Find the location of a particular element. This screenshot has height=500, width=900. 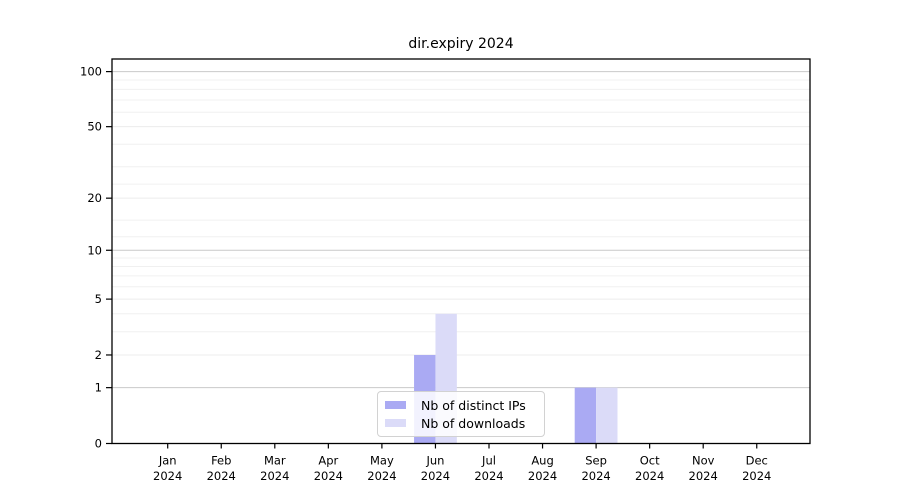

y-tick-label: 0 is located at coordinates (98, 444).